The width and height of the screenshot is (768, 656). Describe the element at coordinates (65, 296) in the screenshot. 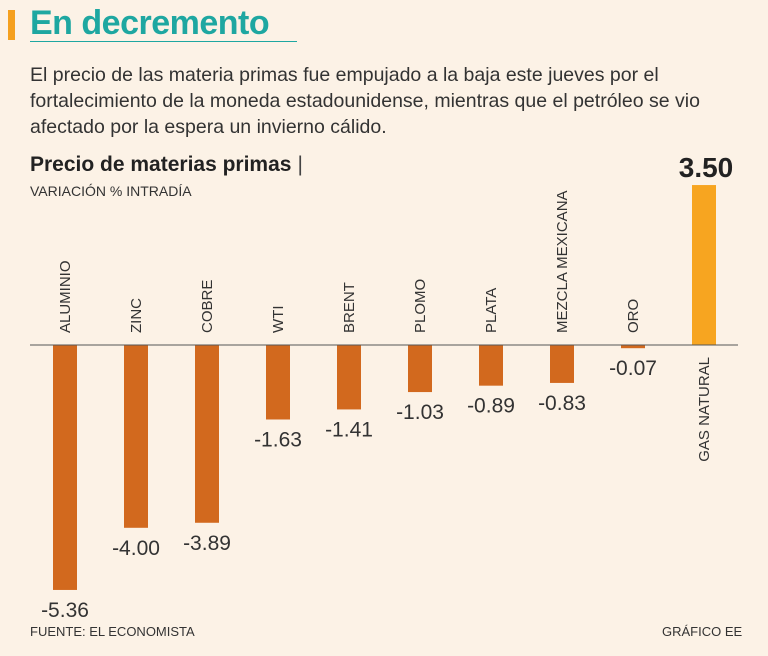

I see `category-label-aluminio: ALUMINIO` at that location.